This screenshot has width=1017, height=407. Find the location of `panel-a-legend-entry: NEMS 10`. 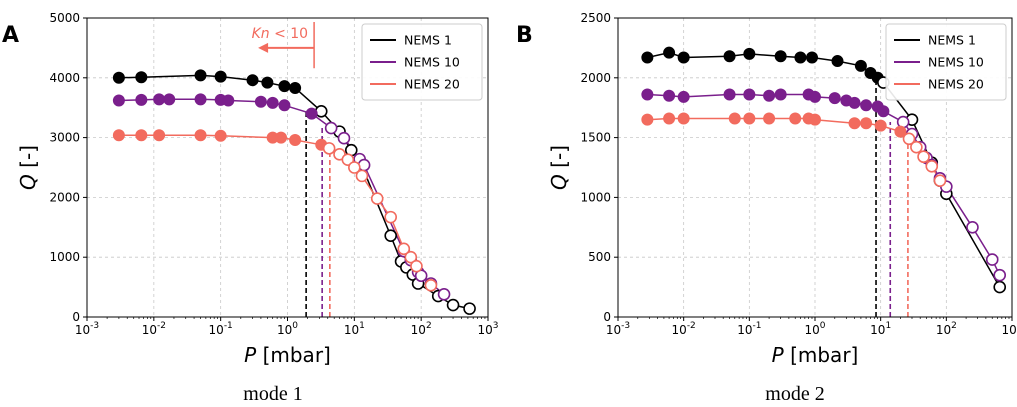

panel-a-legend-entry: NEMS 10 is located at coordinates (432, 62).